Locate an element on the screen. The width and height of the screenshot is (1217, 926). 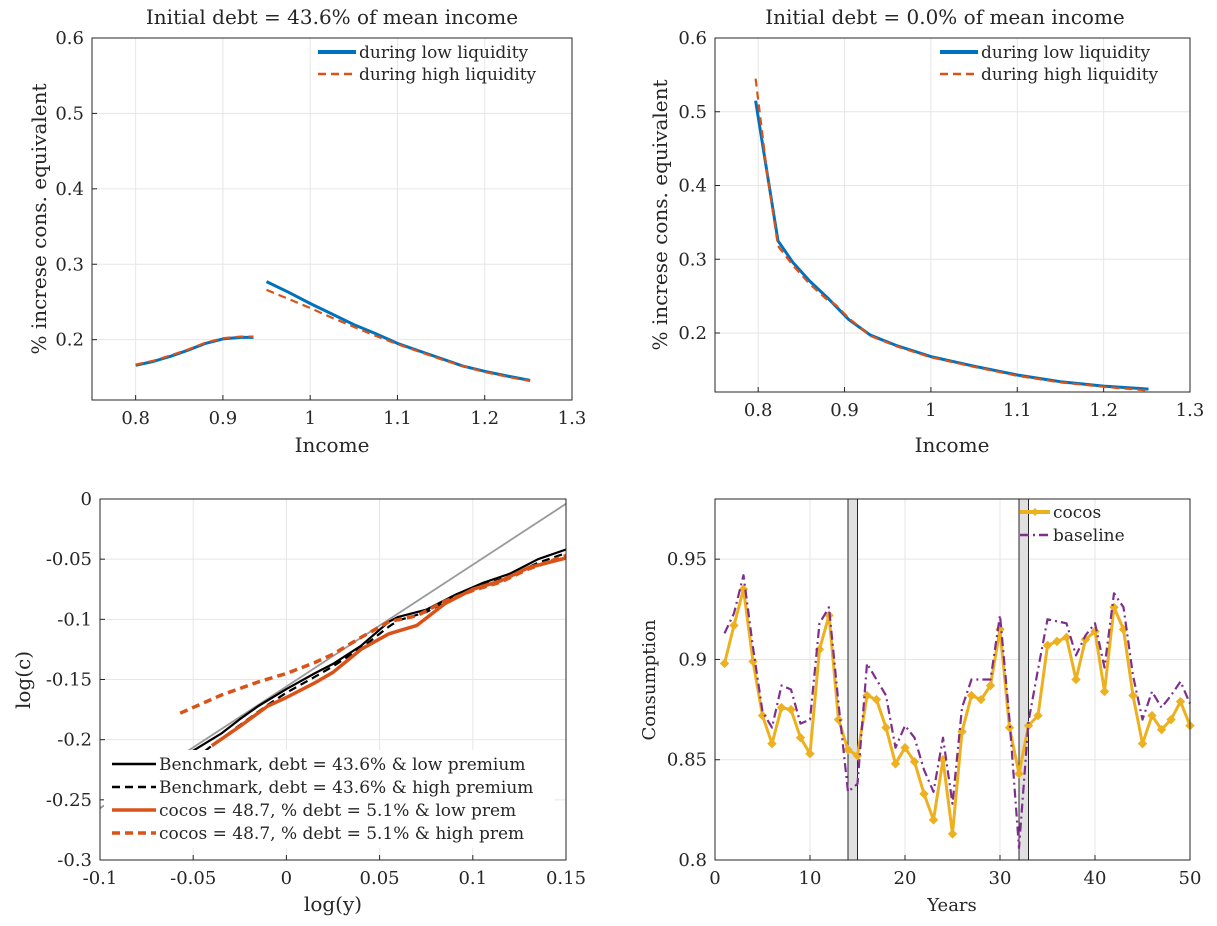
y-tick-label: 0.95 is located at coordinates (687, 559).